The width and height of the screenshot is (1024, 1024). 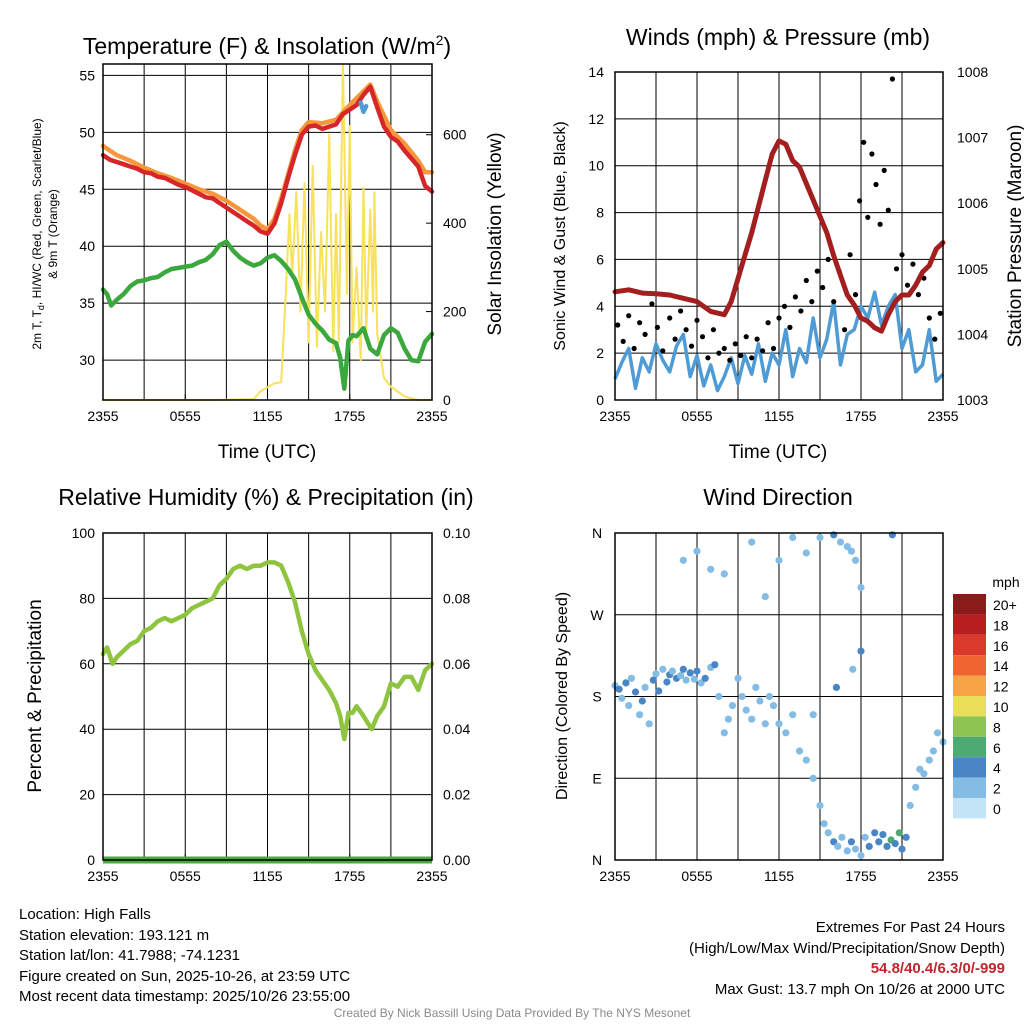 I want to click on y-tick-label: 12, so click(x=596, y=119).